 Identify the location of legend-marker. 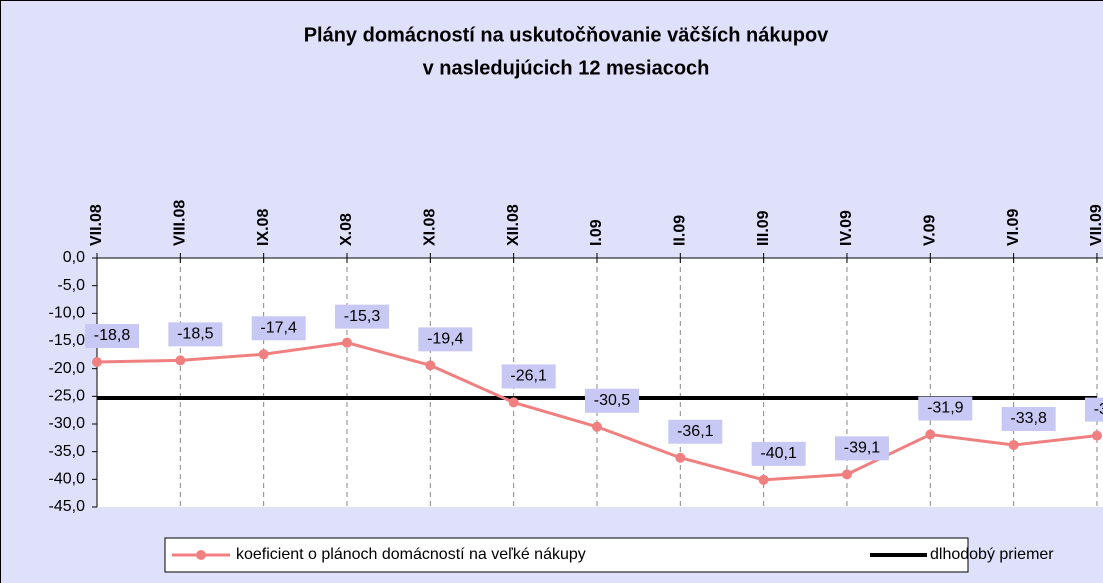
(201, 555).